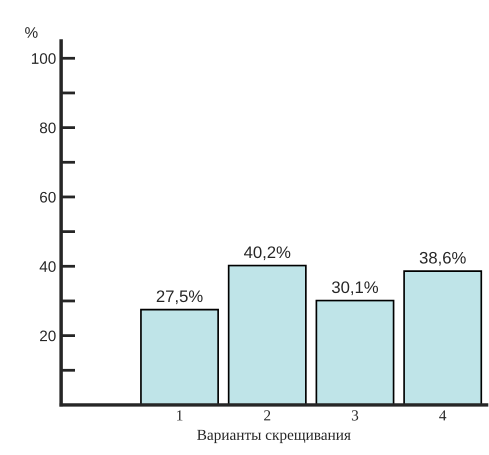 Image resolution: width=489 pixels, height=455 pixels. Describe the element at coordinates (48, 197) in the screenshot. I see `y-tick-label: 60` at that location.